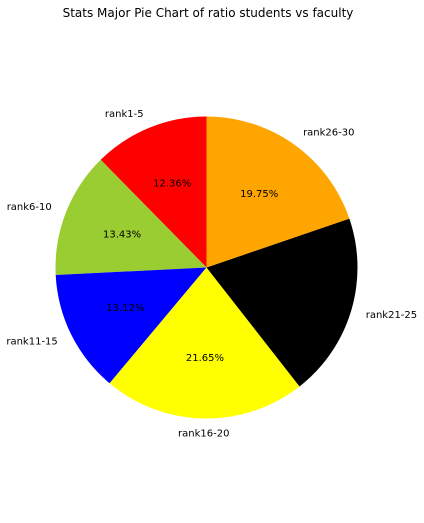  Describe the element at coordinates (31, 342) in the screenshot. I see `slice-label-rank11-15: rank11-15` at that location.